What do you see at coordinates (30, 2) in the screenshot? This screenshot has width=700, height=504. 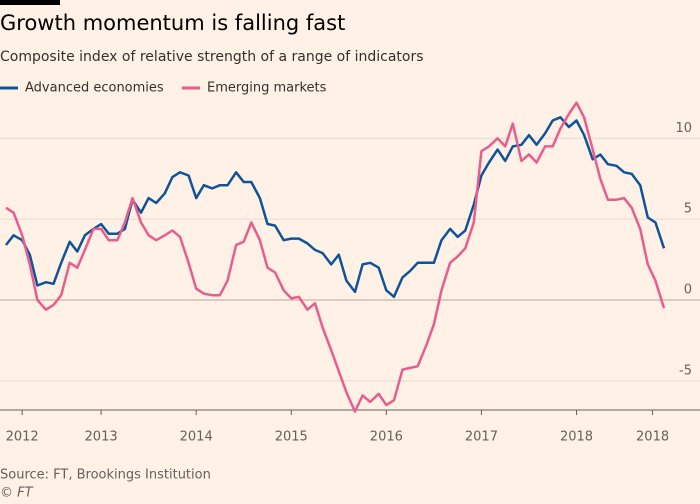 I see `title-bar` at bounding box center [30, 2].